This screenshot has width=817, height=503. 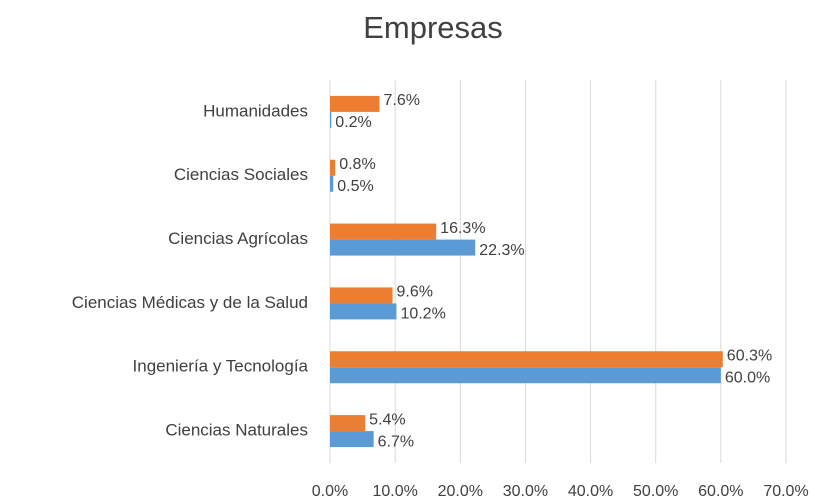 What do you see at coordinates (357, 164) in the screenshot?
I see `value-label: 0.8%` at bounding box center [357, 164].